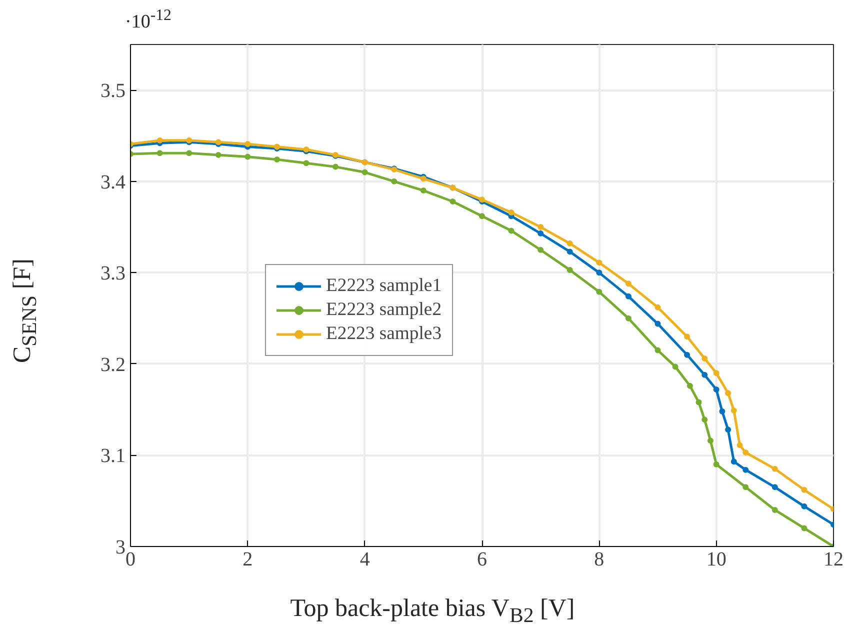 The image size is (853, 632). Describe the element at coordinates (599, 559) in the screenshot. I see `x-tick-label: 8` at that location.